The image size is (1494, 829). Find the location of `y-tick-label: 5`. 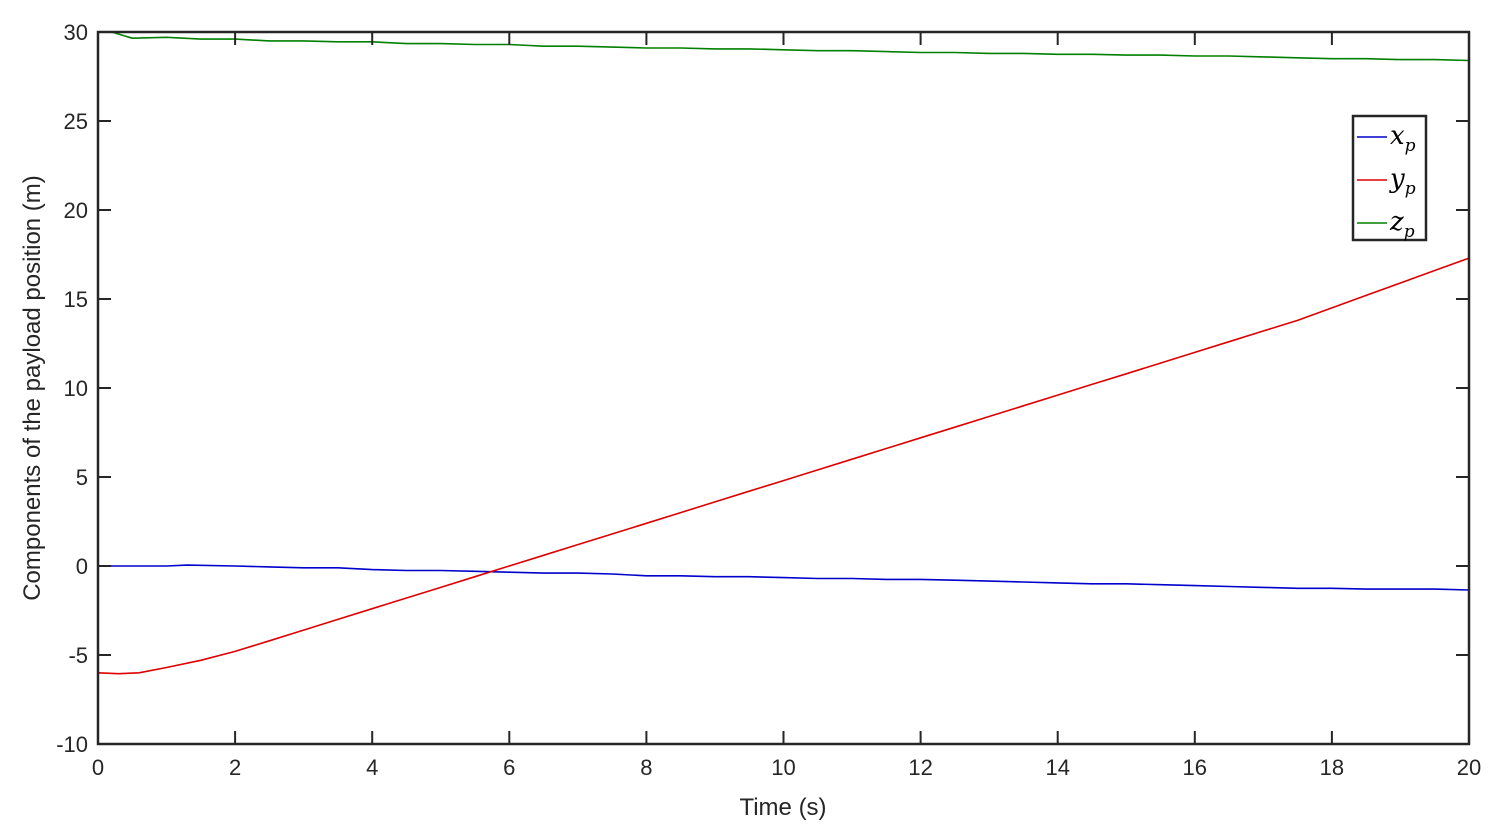

y-tick-label: 5 is located at coordinates (82, 477).